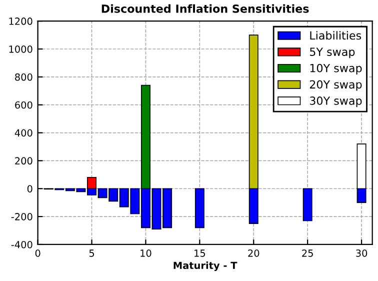  What do you see at coordinates (23, 105) in the screenshot?
I see `y-tick-label: 600` at bounding box center [23, 105].